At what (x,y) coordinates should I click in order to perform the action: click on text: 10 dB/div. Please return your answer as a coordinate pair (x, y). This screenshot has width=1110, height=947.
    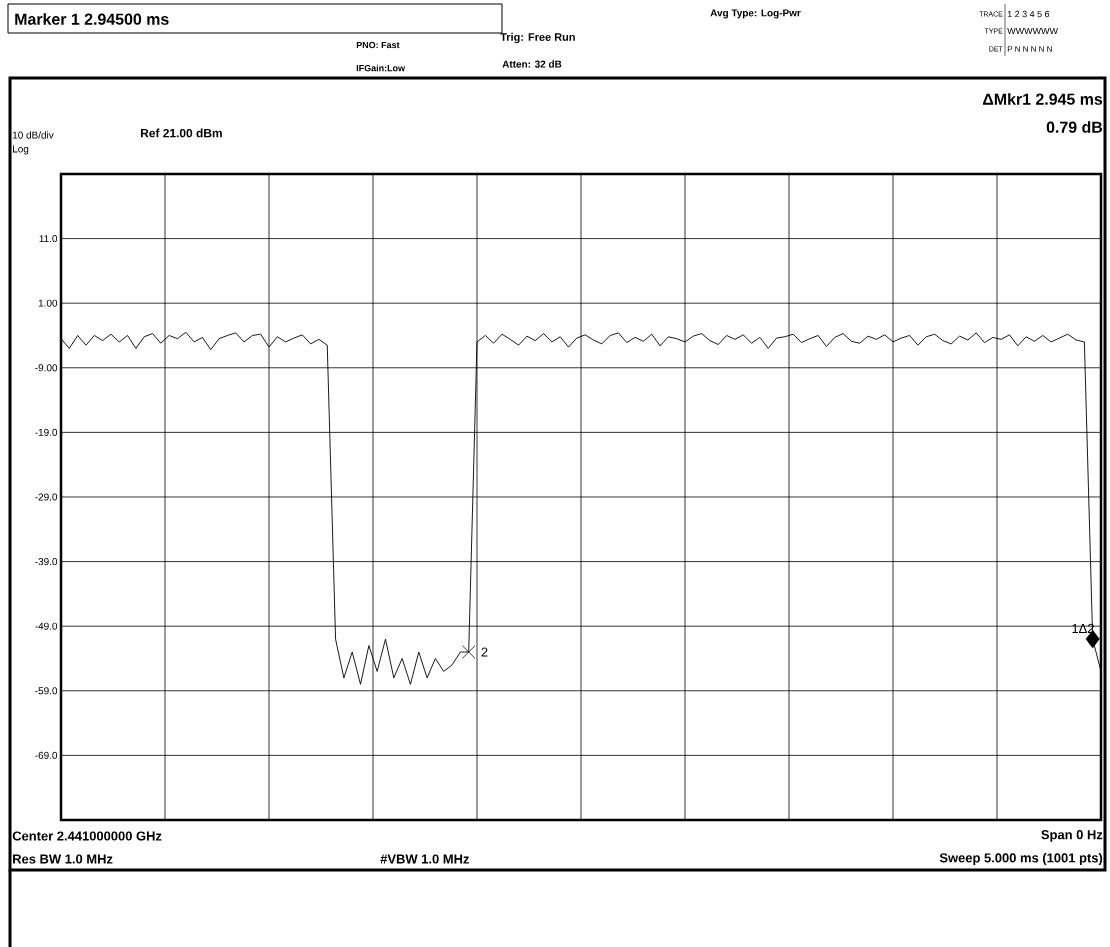
    Looking at the image, I should click on (33, 135).